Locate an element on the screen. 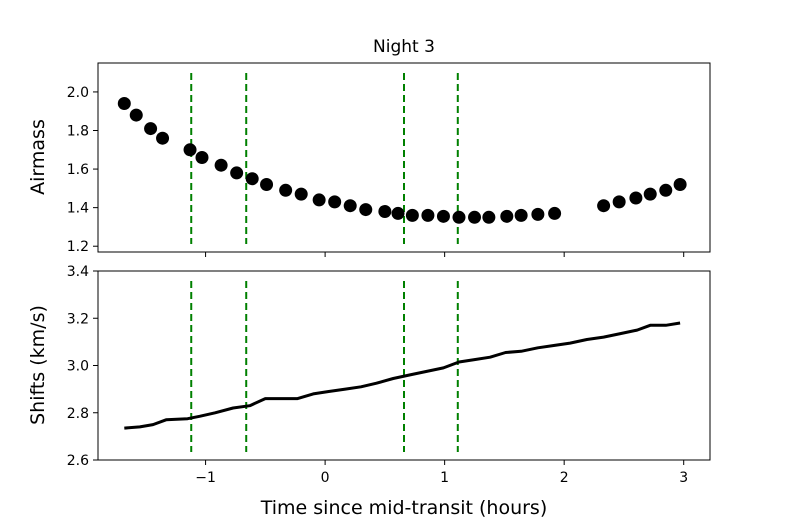  y-tick-label: 1.6 is located at coordinates (78, 170).